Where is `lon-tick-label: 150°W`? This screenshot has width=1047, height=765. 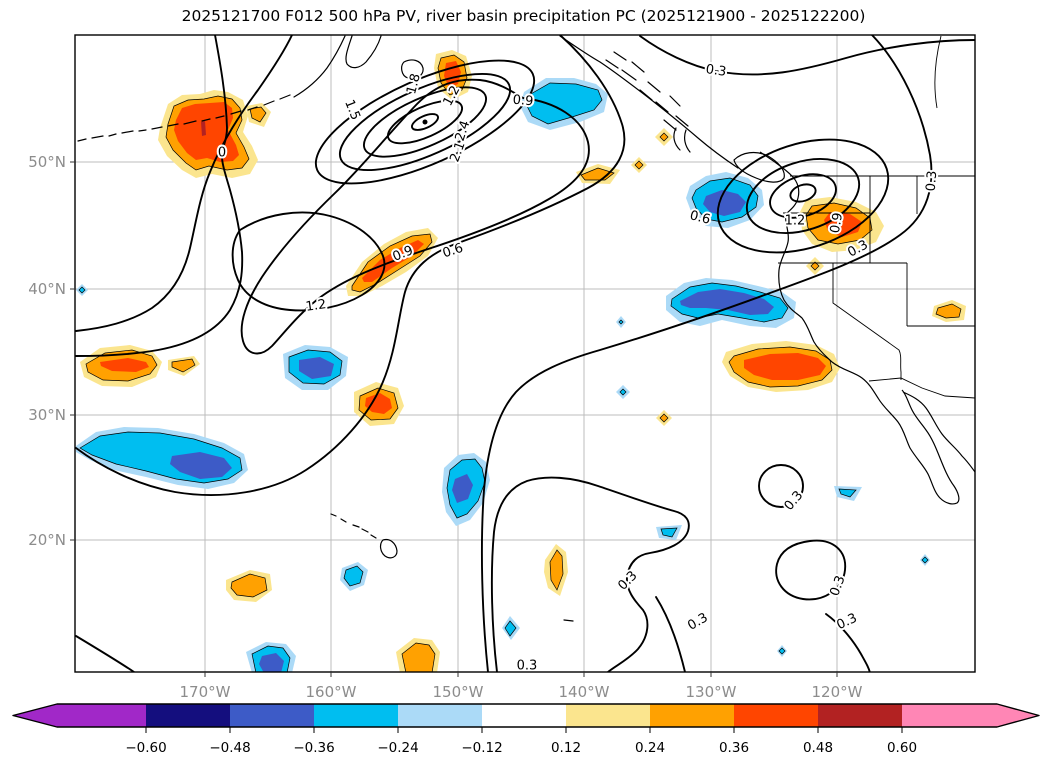
lon-tick-label: 150°W is located at coordinates (458, 692).